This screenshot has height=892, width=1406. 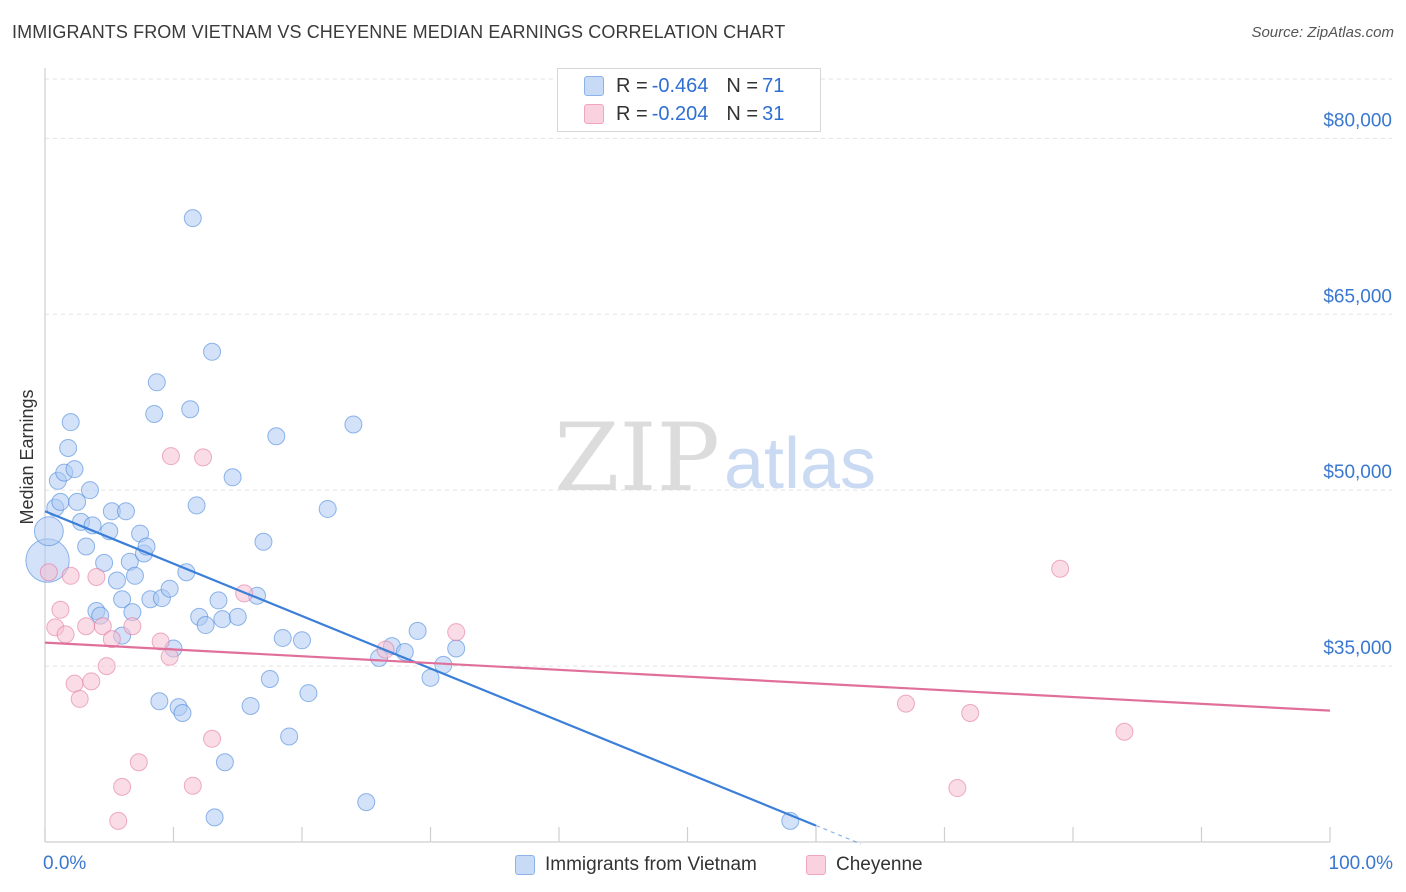 What do you see at coordinates (27, 456) in the screenshot?
I see `y-axis-title: Median Earnings` at bounding box center [27, 456].